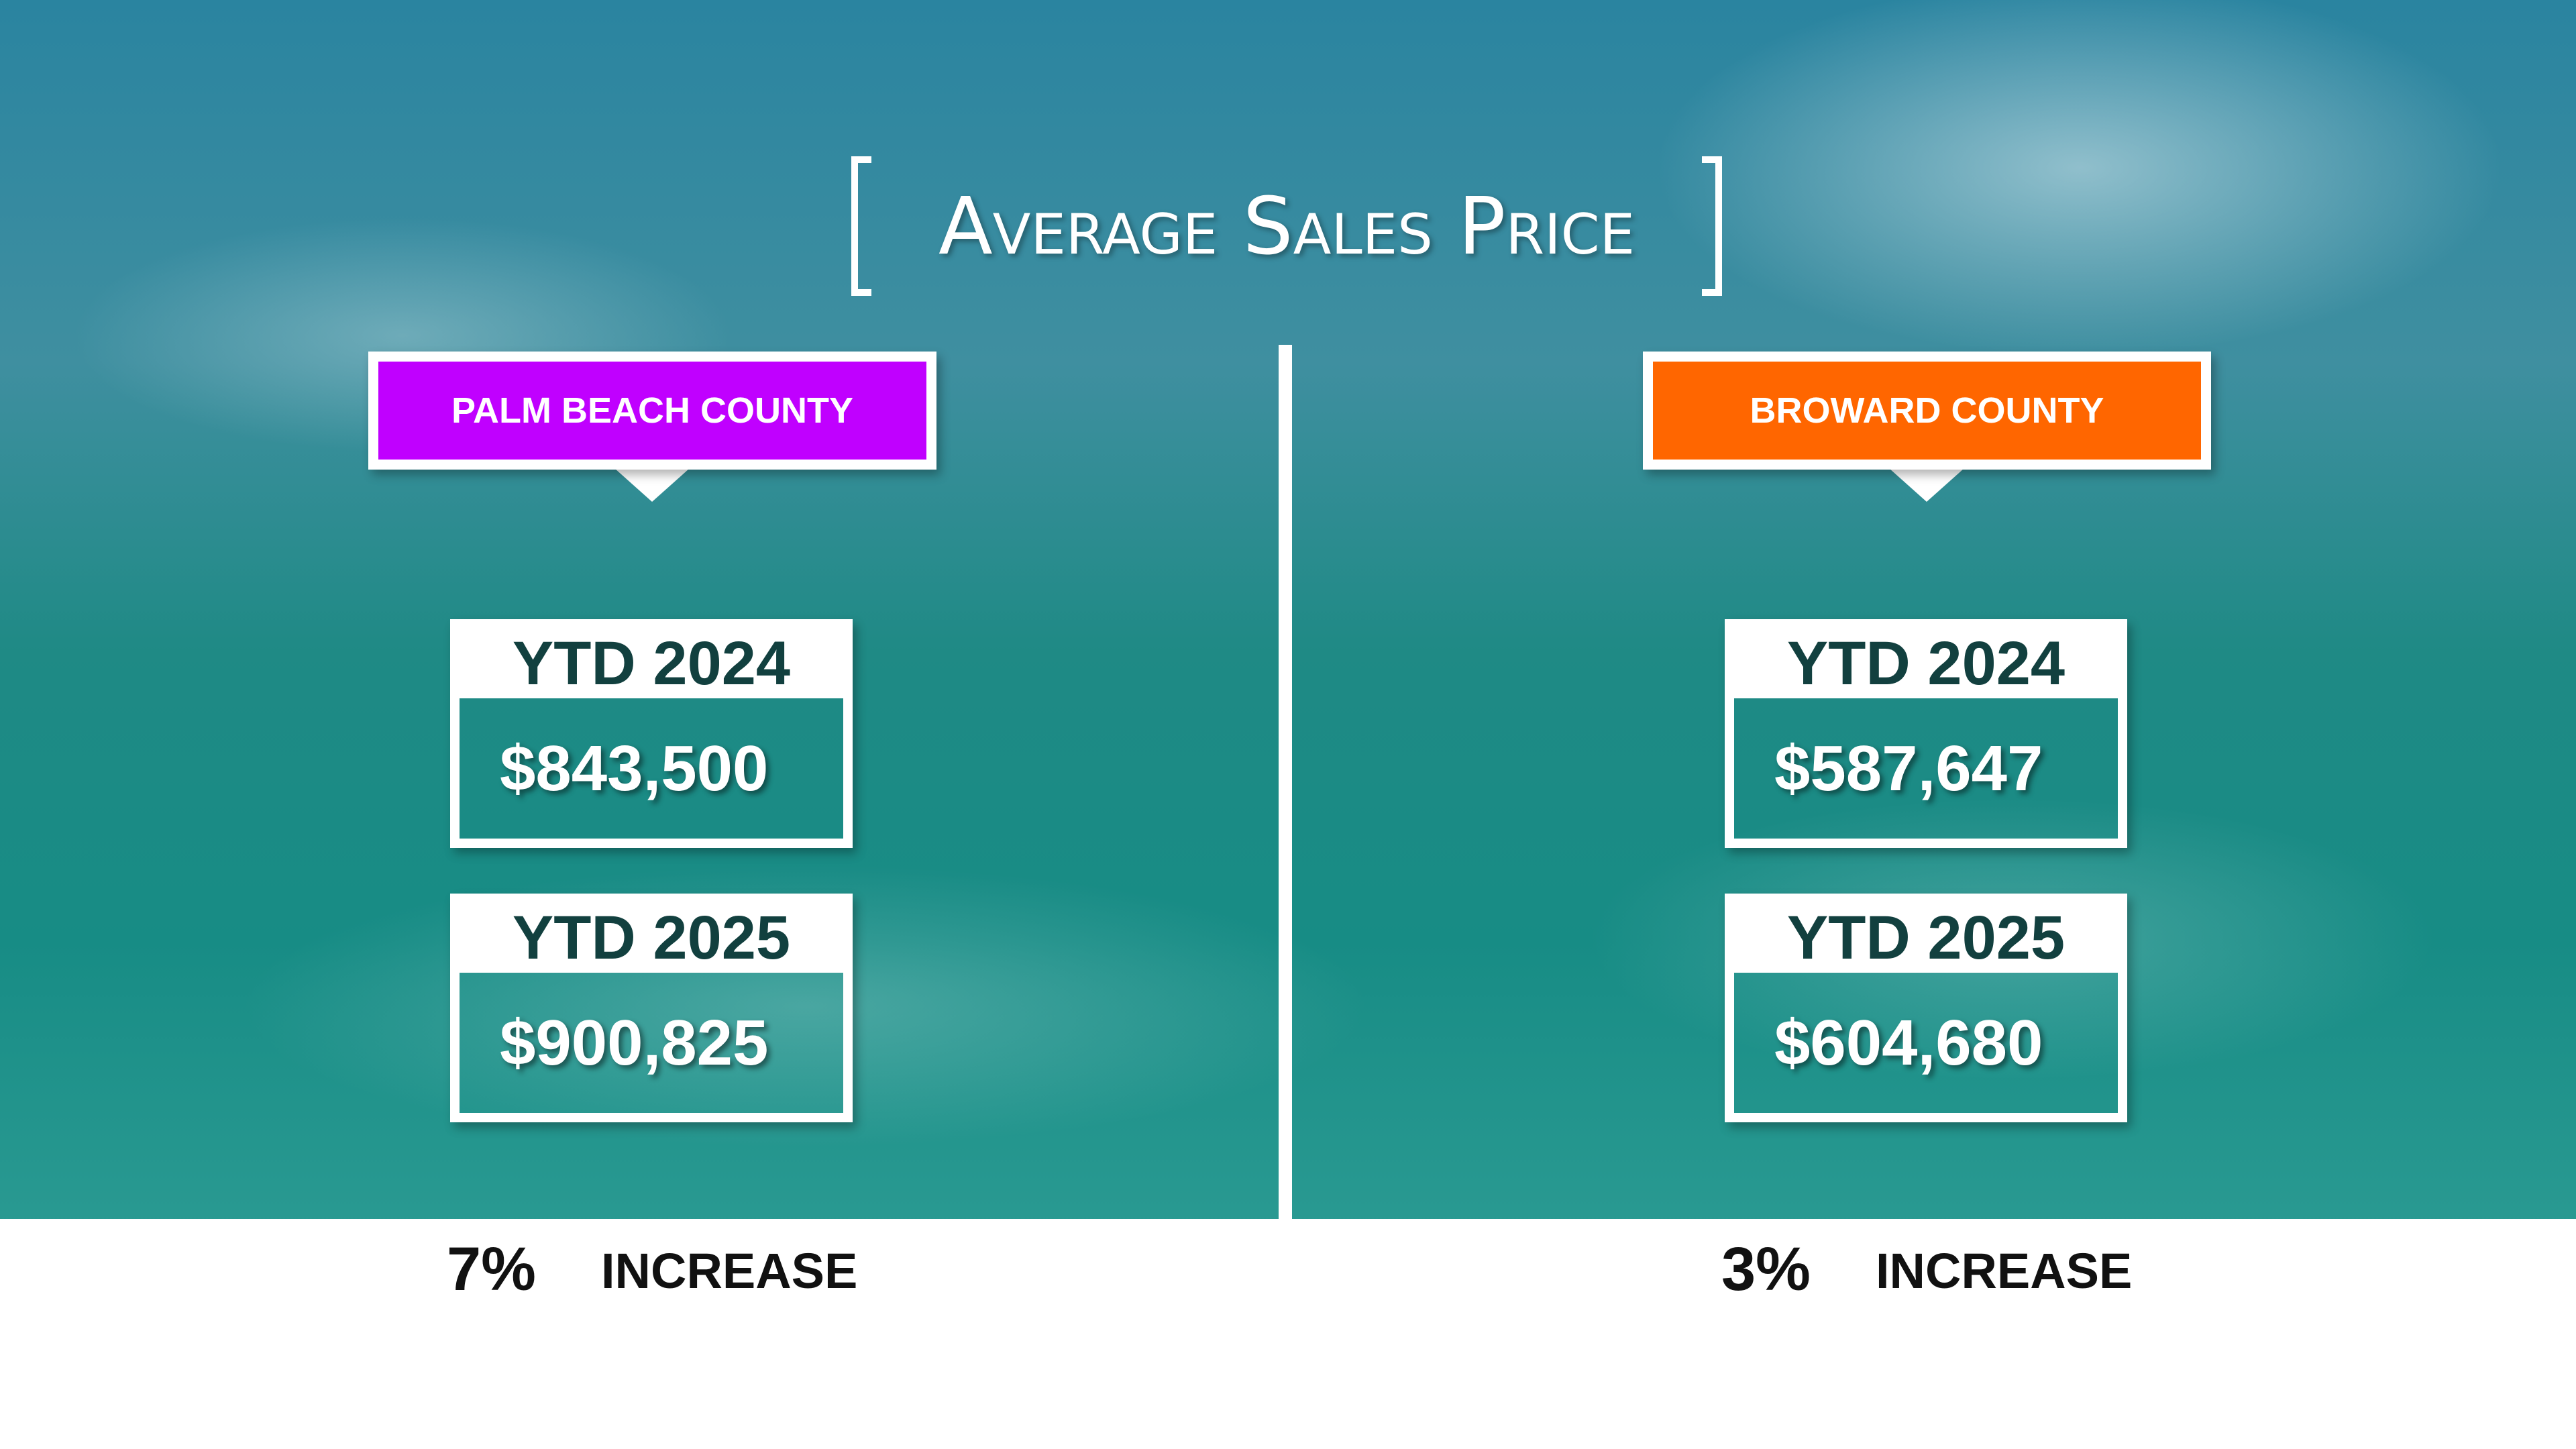  What do you see at coordinates (1908, 768) in the screenshot?
I see `card-value: $587,647` at bounding box center [1908, 768].